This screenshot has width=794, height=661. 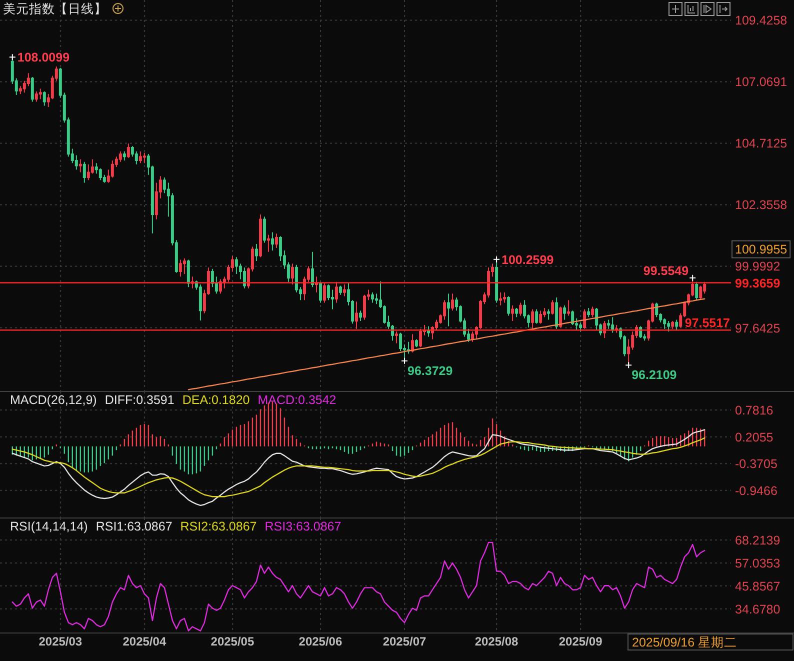 What do you see at coordinates (757, 563) in the screenshot?
I see `y-tick-label: 57.0353` at bounding box center [757, 563].